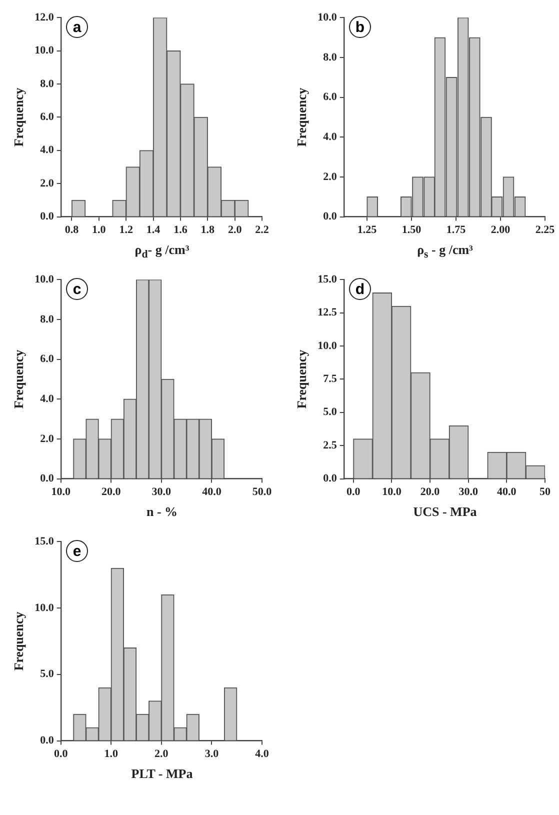 The height and width of the screenshot is (815, 559). I want to click on x-tick-label: 1.75, so click(456, 230).